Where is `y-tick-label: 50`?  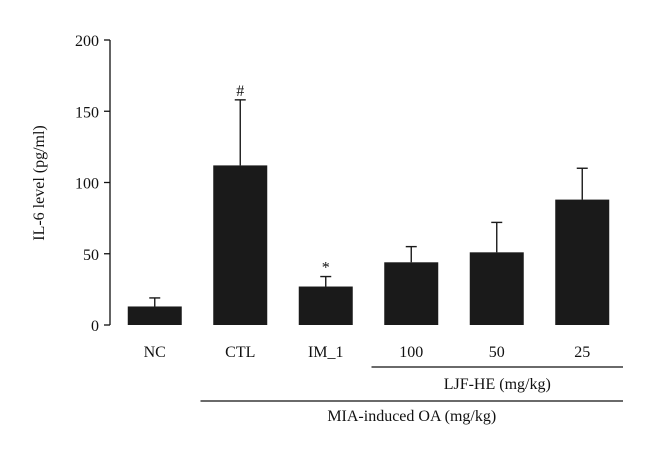
y-tick-label: 50 is located at coordinates (91, 255).